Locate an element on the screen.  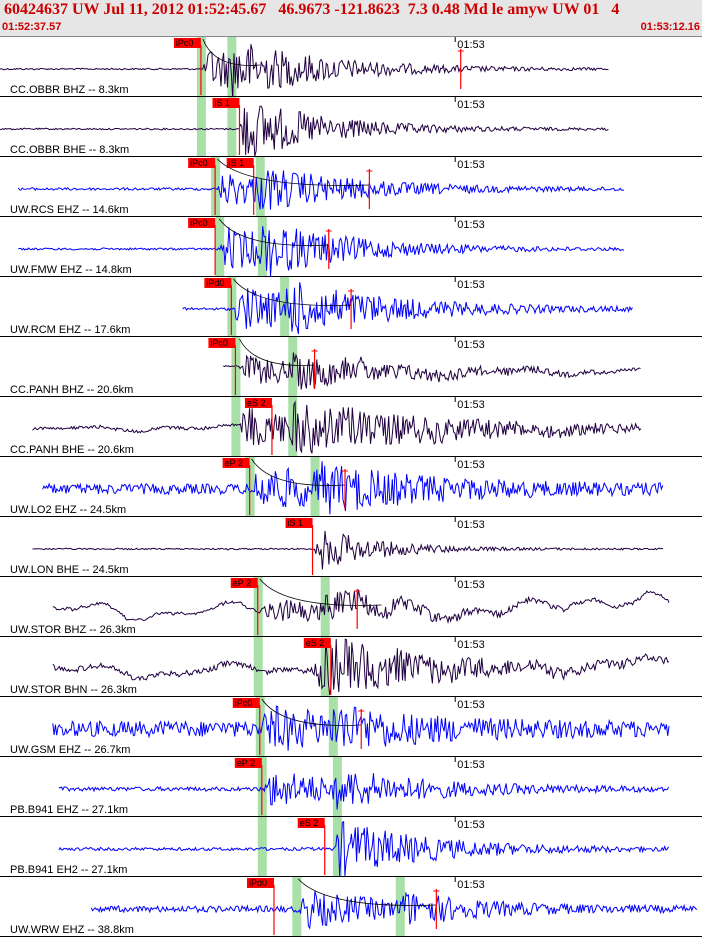
start-time: 01:52:37.57 is located at coordinates (32, 27).